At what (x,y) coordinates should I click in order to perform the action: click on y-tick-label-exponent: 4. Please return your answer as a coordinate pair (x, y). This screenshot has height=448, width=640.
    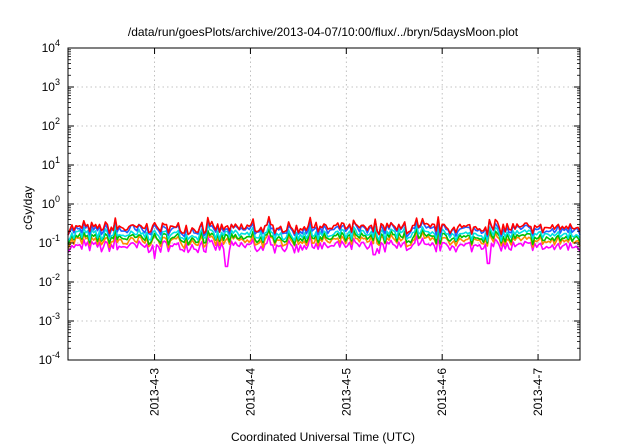
    Looking at the image, I should click on (57, 43).